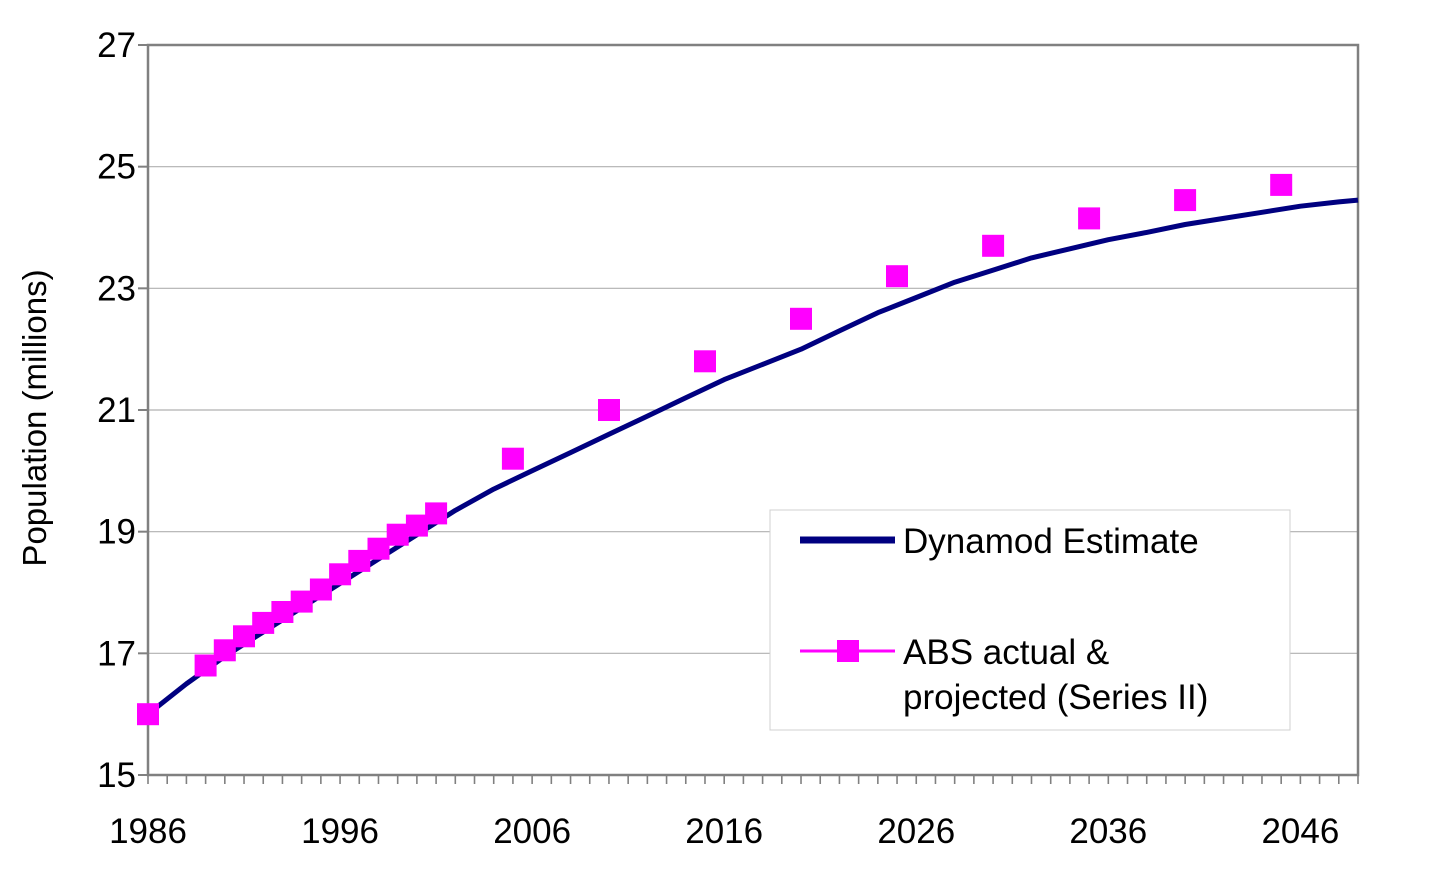 The width and height of the screenshot is (1432, 871). I want to click on y-axis: 15 17 19 21 23 25 27, so click(122, 410).